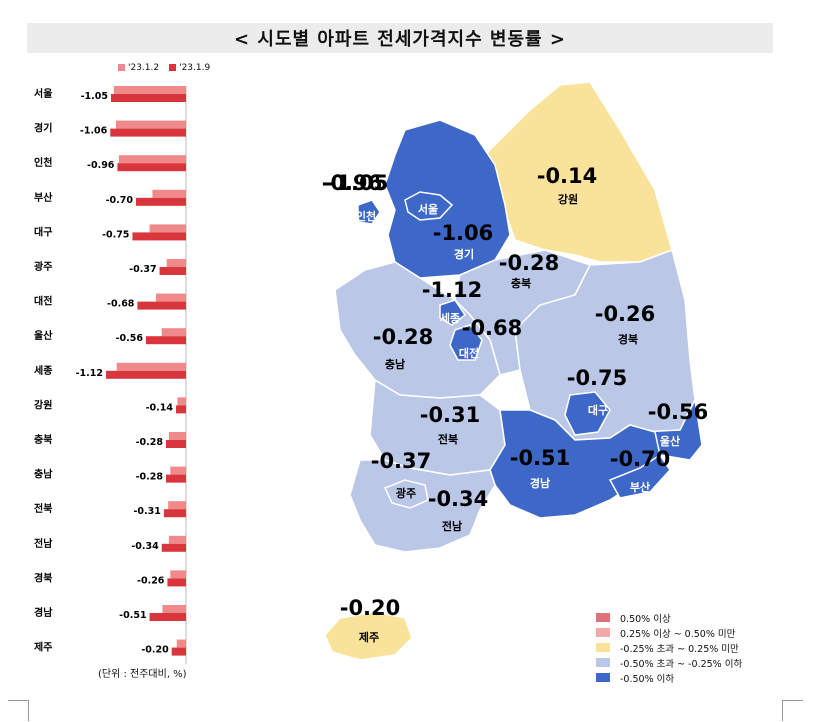  What do you see at coordinates (115, 234) in the screenshot?
I see `data-label: -0.75` at bounding box center [115, 234].